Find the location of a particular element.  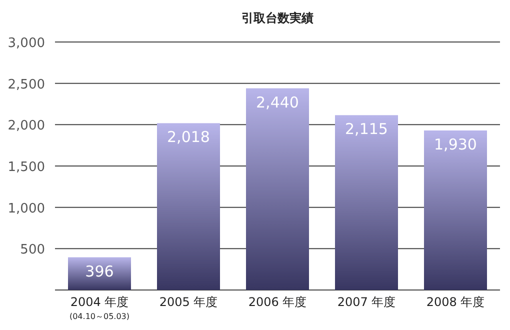

x-tick-label: 2004 年度 is located at coordinates (99, 302).